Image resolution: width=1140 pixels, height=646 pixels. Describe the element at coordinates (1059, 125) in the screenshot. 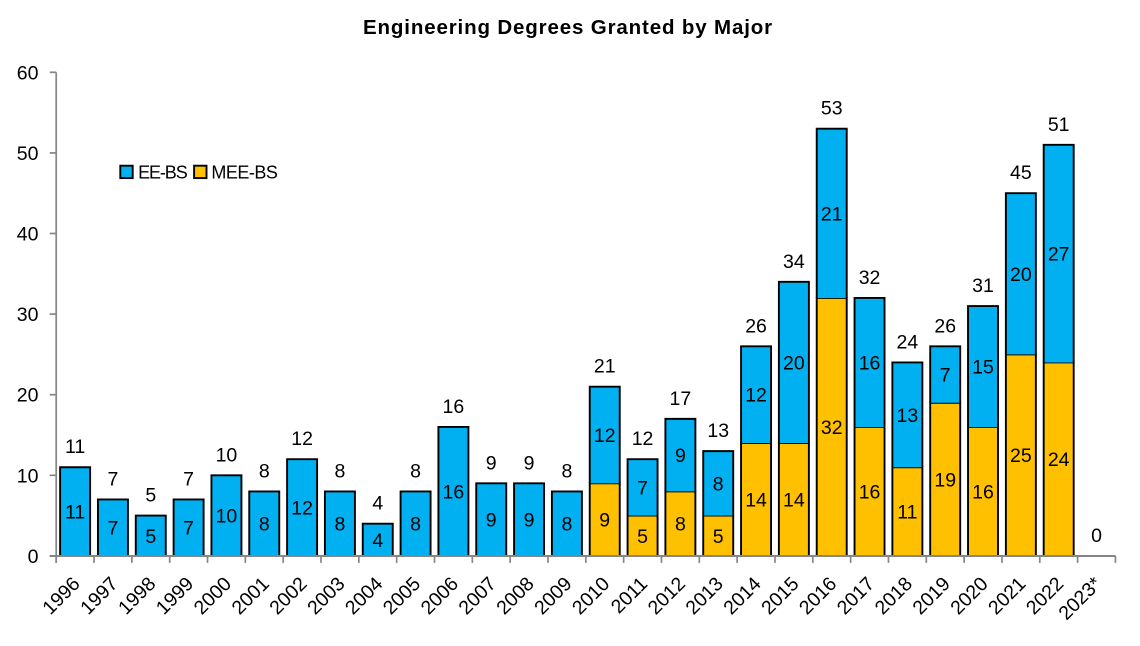

I see `svg-text: 51` at that location.